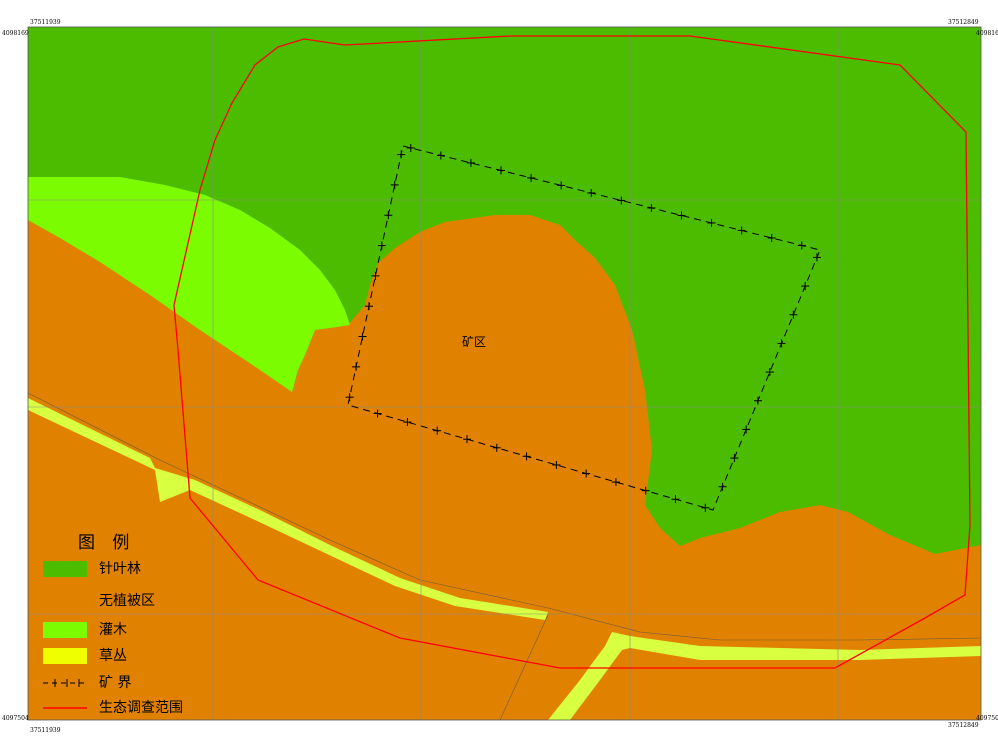 This screenshot has height=742, width=998. Describe the element at coordinates (65, 569) in the screenshot. I see `legend-swatch-conifer` at that location.